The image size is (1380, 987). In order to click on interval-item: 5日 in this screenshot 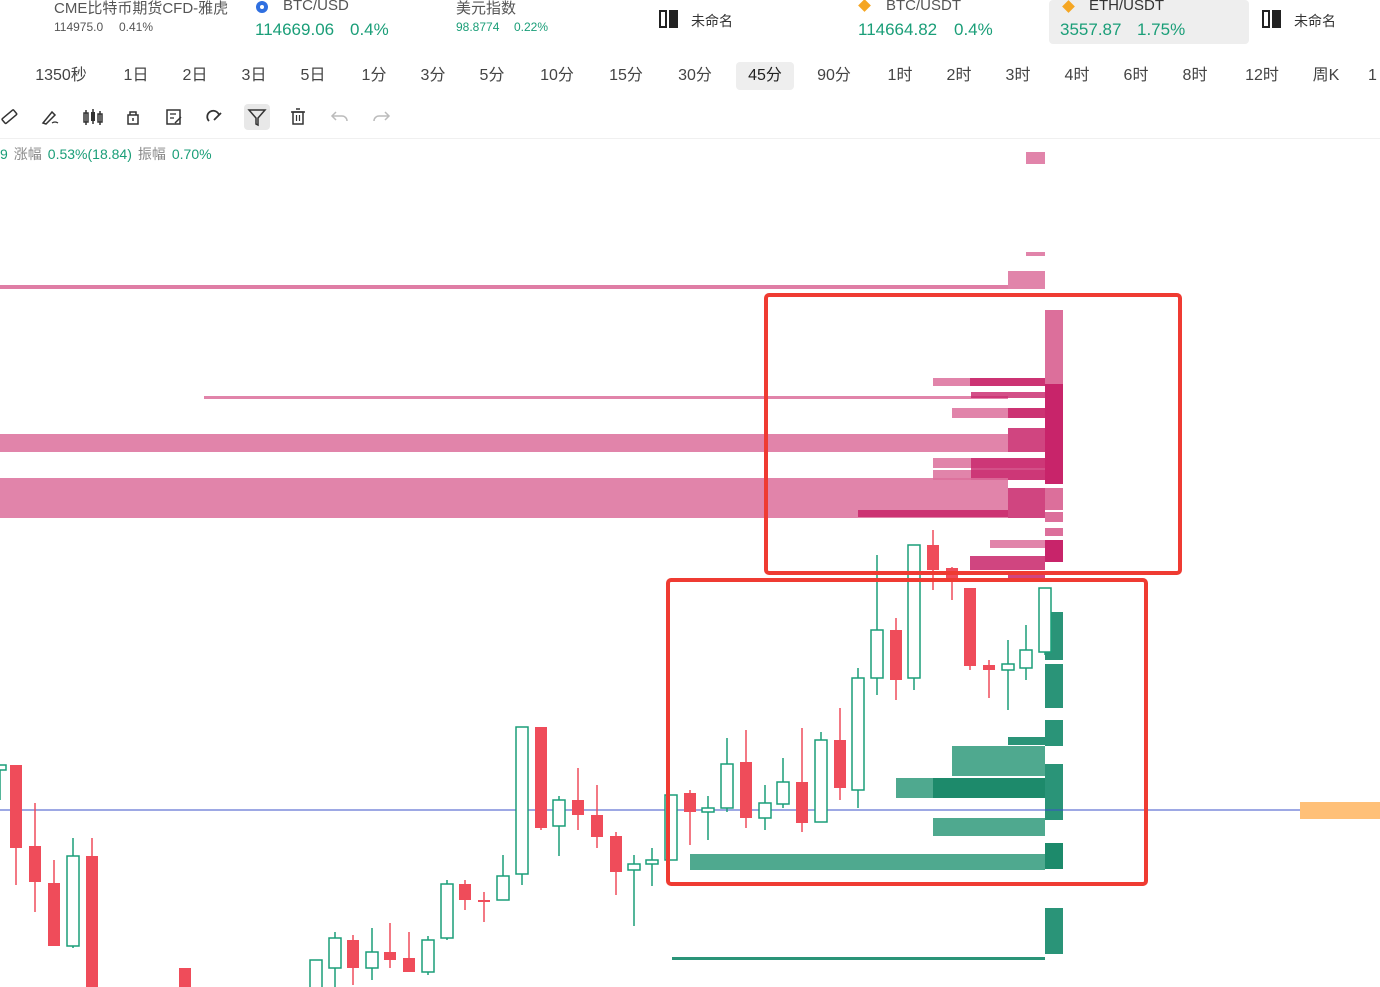, I will do `click(313, 75)`.